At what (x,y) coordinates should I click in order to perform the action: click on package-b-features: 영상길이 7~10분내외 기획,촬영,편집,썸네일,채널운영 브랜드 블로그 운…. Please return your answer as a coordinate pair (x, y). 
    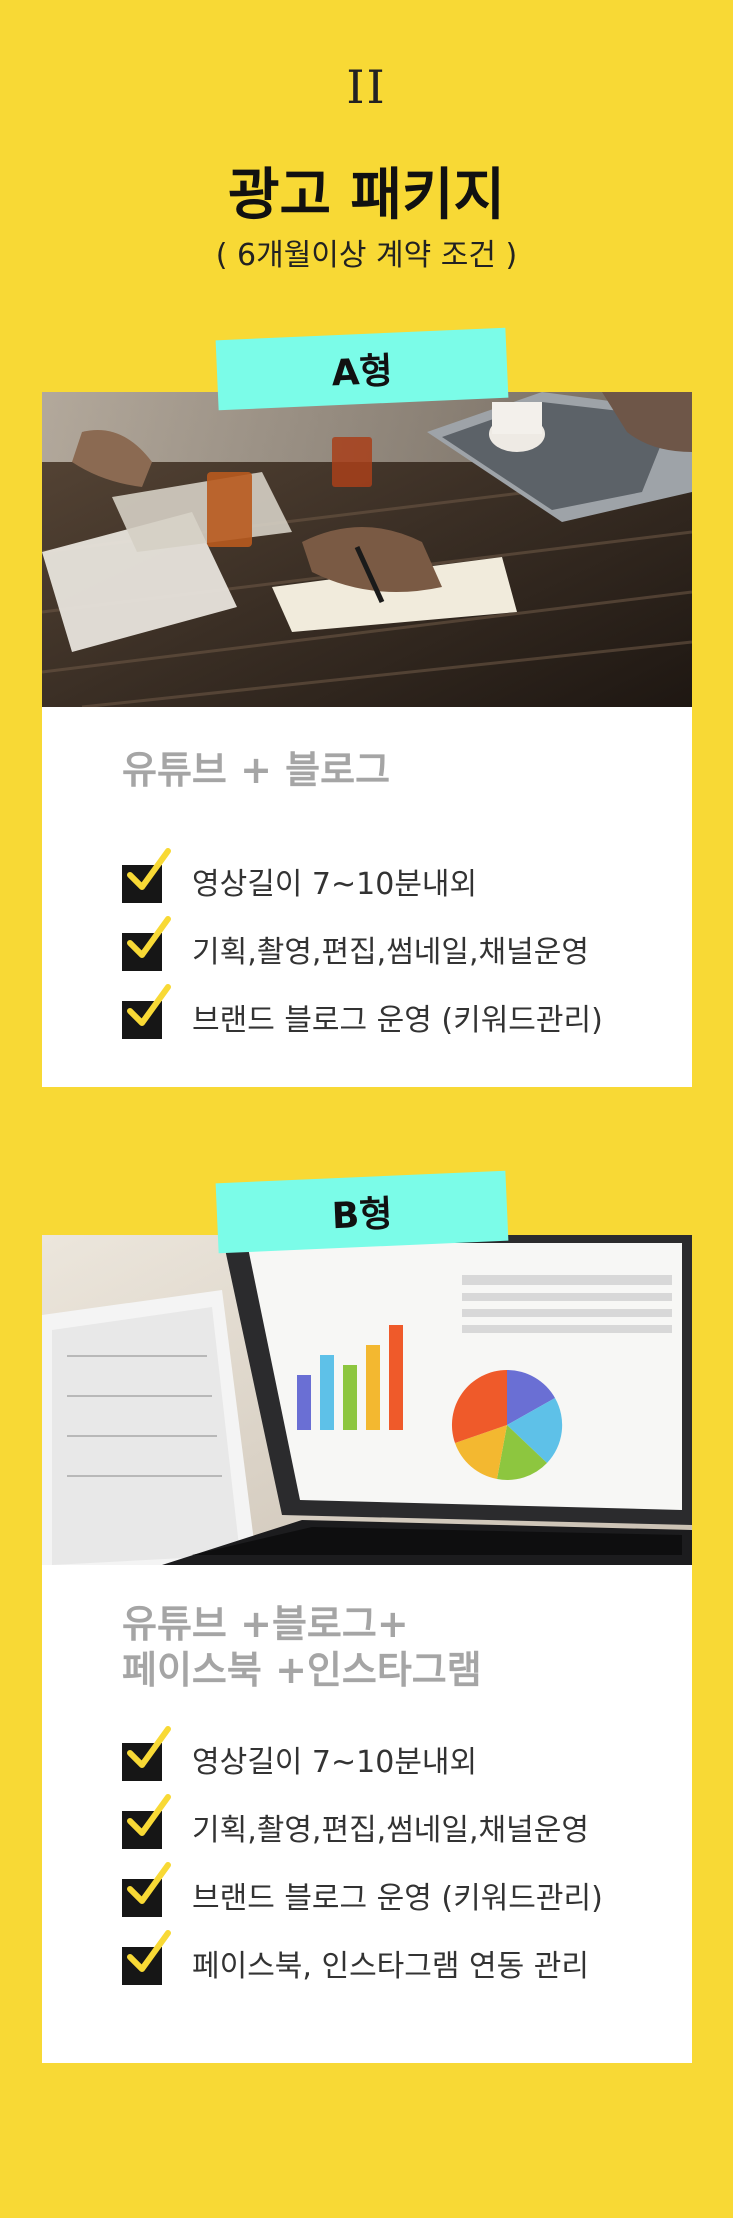
    Looking at the image, I should click on (362, 1861).